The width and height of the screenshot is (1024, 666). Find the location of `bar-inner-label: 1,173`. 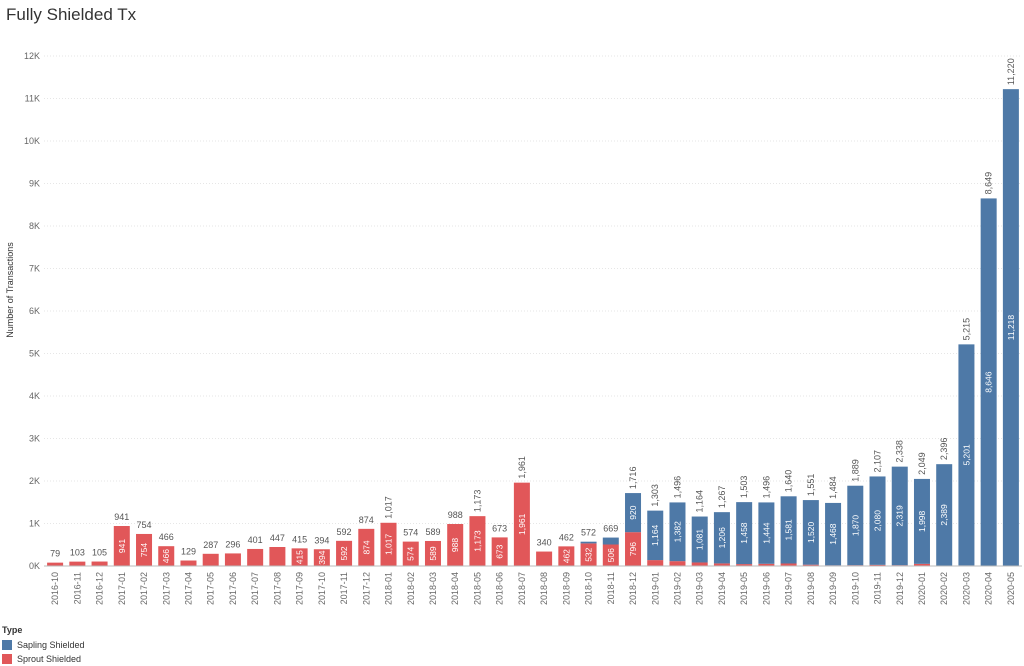

bar-inner-label: 1,173 is located at coordinates (477, 541).